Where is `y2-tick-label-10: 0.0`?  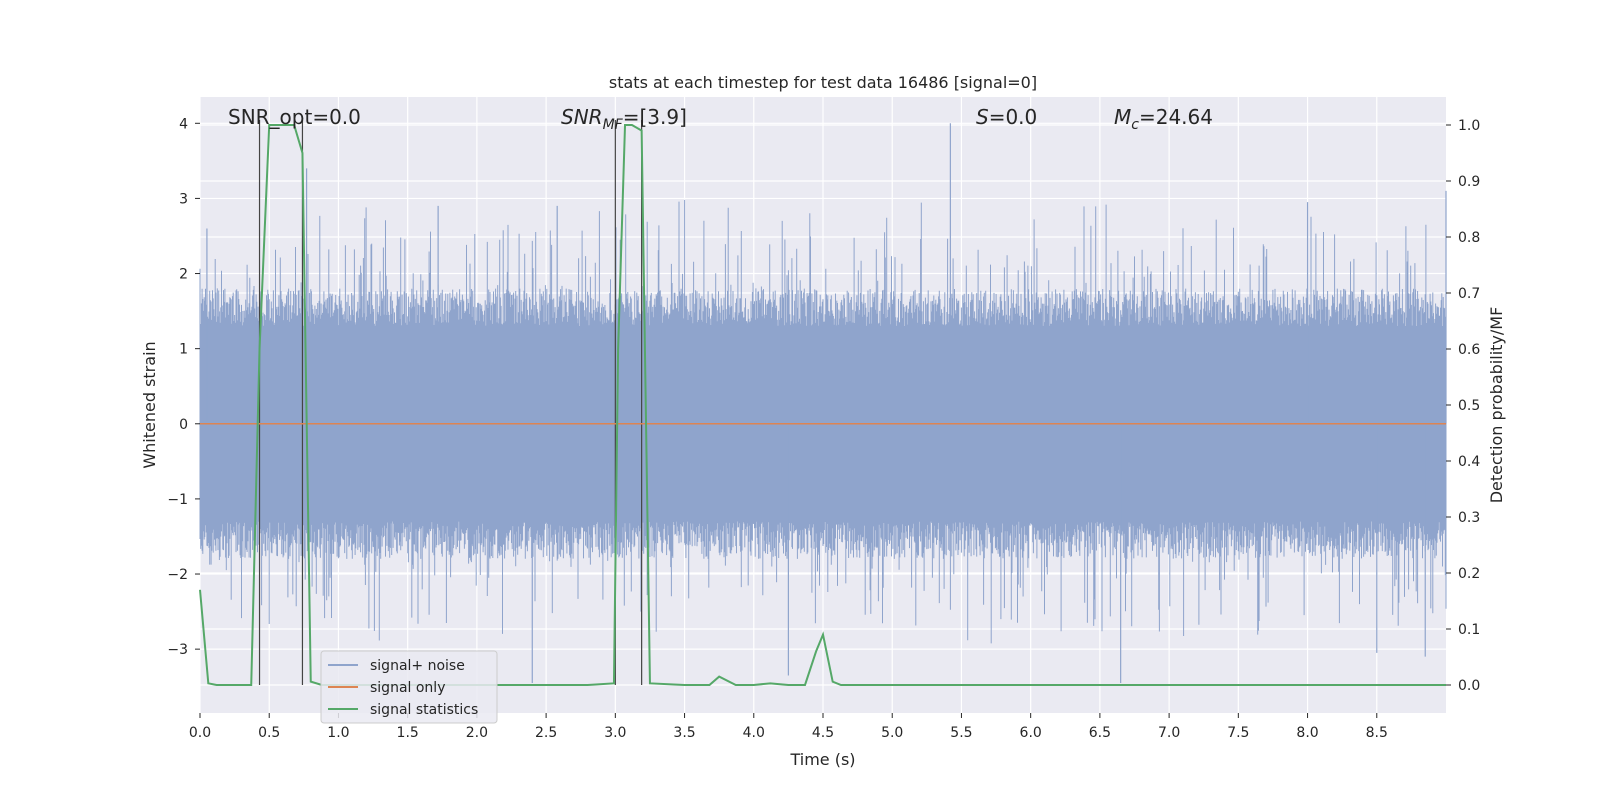
y2-tick-label-10: 0.0 is located at coordinates (1469, 686).